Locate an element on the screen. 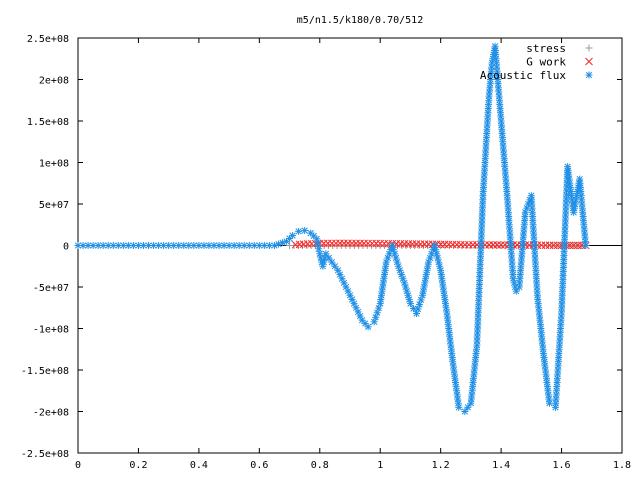 The height and width of the screenshot is (480, 640). legend-label: Acoustic flux is located at coordinates (523, 75).